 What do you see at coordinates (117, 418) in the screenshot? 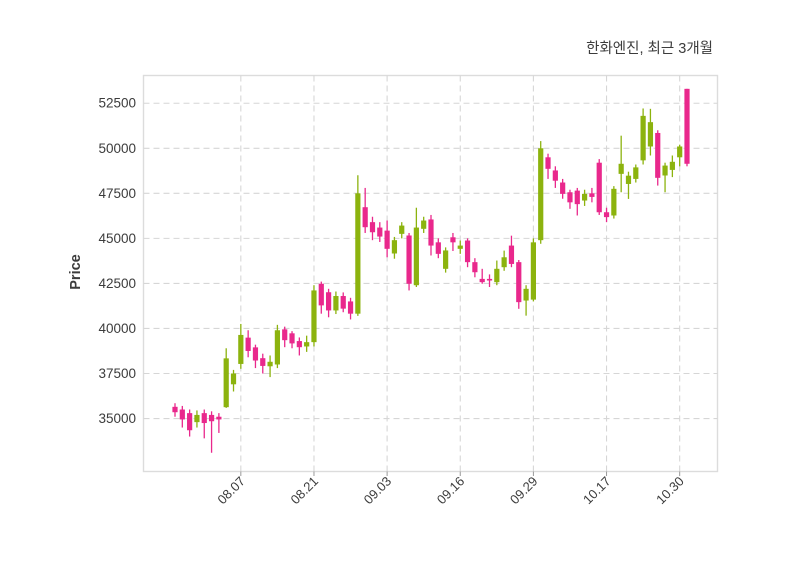
I see `y-tick-label: 35000` at bounding box center [117, 418].